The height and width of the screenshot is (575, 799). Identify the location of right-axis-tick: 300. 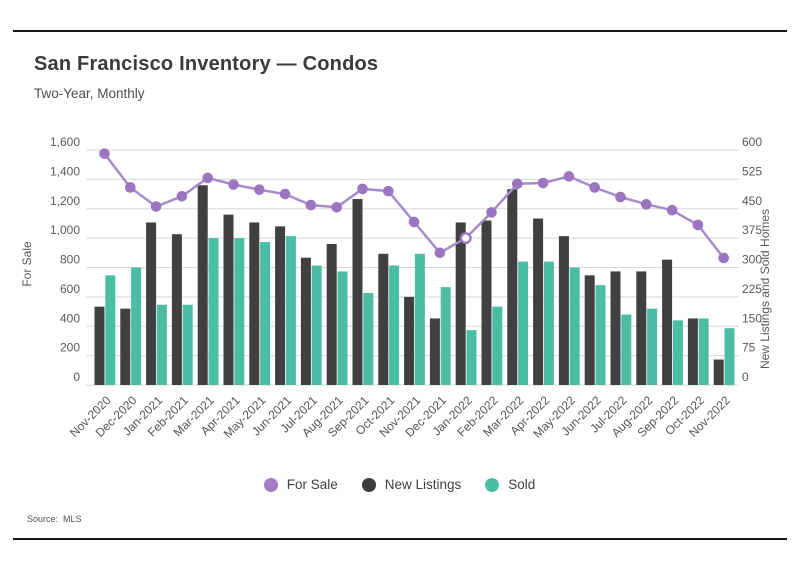
(752, 260).